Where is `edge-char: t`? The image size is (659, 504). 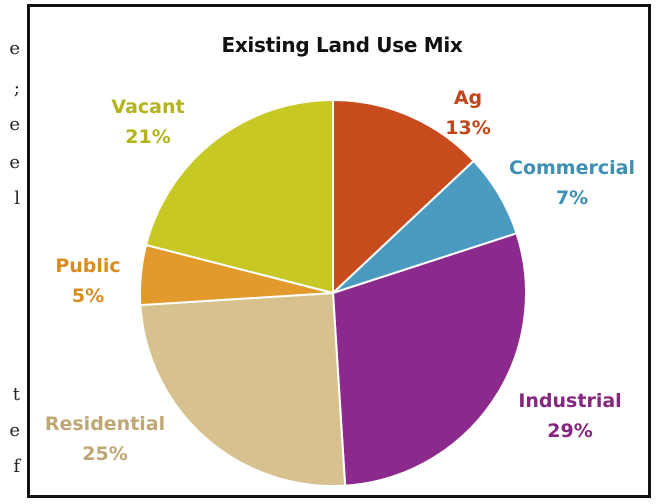 edge-char: t is located at coordinates (16, 394).